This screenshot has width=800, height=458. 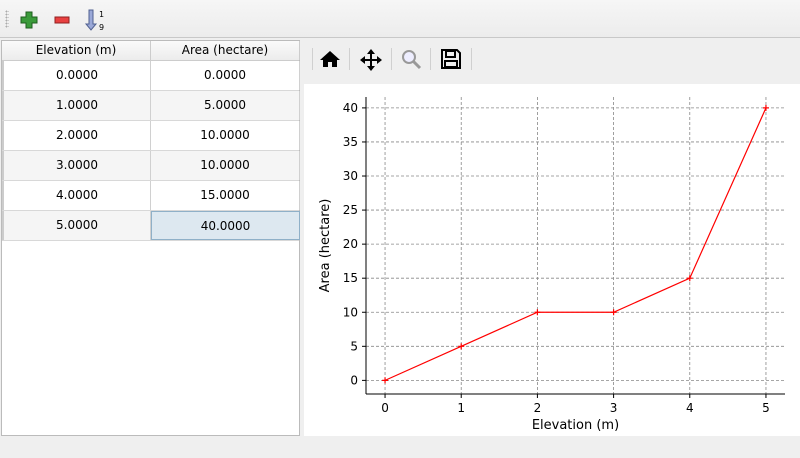 I want to click on table-row: 1.0000 5.0000, so click(x=151, y=106).